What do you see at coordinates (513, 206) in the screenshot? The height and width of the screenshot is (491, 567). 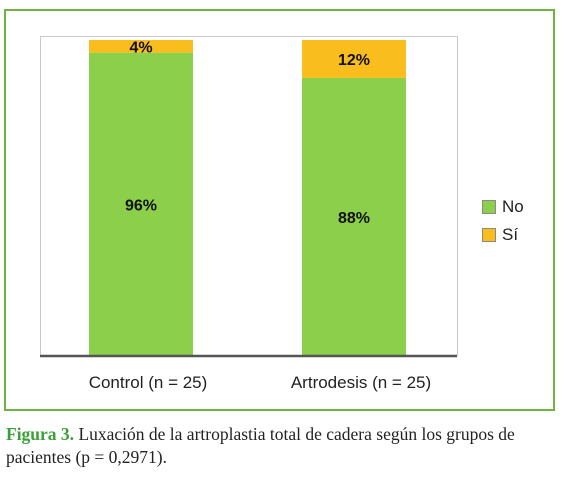 I see `legend-label-no: No` at bounding box center [513, 206].